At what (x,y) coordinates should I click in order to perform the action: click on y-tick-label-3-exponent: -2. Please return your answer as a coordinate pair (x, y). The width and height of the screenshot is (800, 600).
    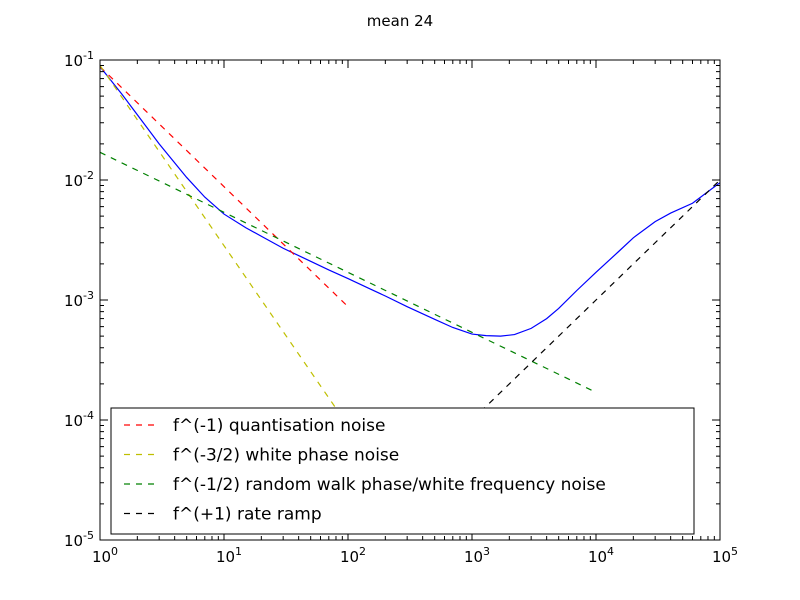
    Looking at the image, I should click on (88, 175).